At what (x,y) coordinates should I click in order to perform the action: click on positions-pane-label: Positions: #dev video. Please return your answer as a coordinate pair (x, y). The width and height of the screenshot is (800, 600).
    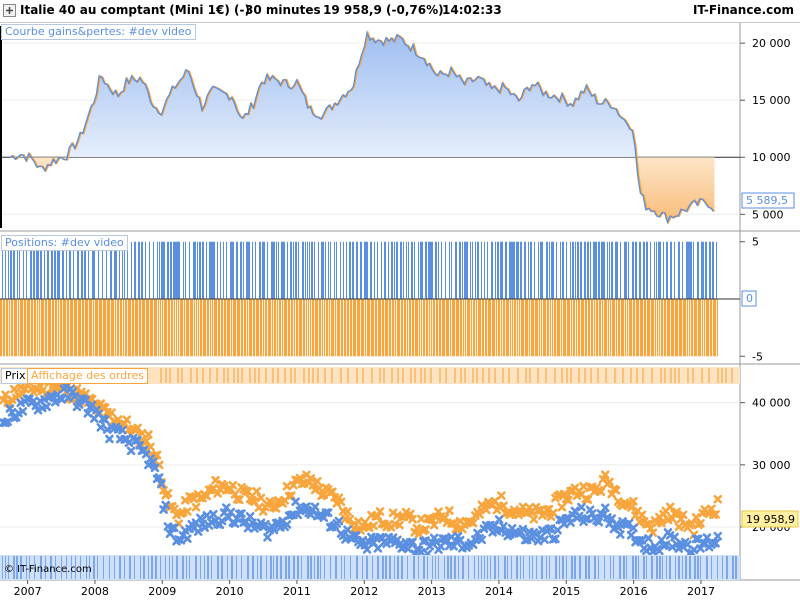
    Looking at the image, I should click on (64, 243).